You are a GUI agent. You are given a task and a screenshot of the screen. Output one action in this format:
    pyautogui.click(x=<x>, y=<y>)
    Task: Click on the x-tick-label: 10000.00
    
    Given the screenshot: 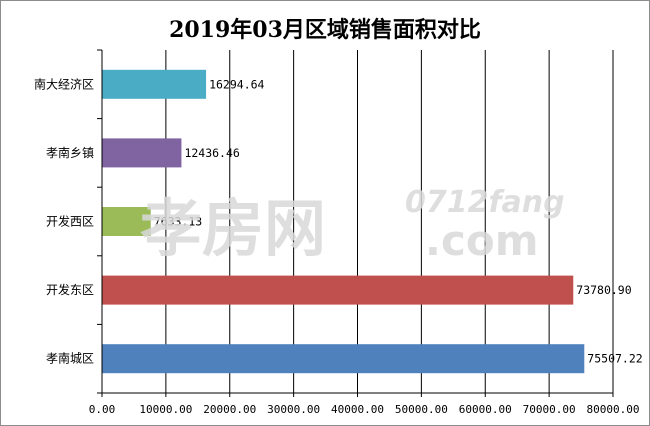 What is the action you would take?
    pyautogui.click(x=165, y=409)
    